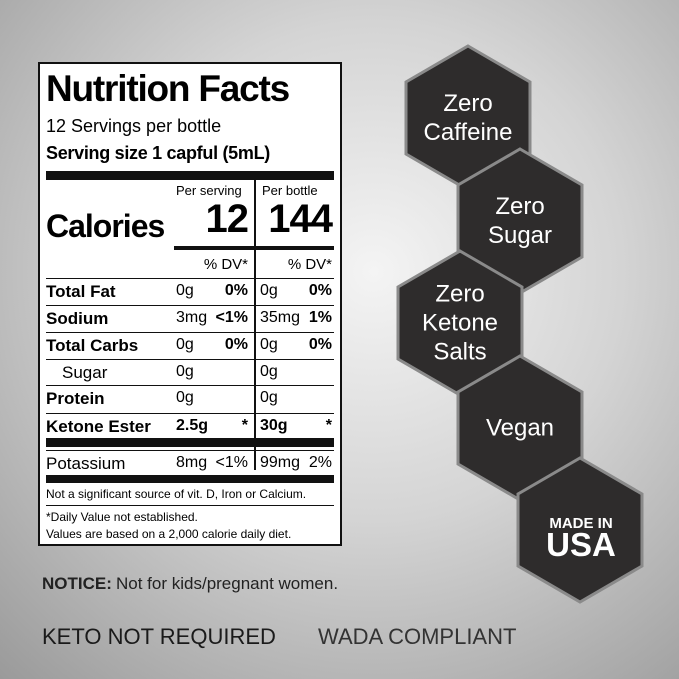 Image resolution: width=679 pixels, height=679 pixels. What do you see at coordinates (192, 317) in the screenshot?
I see `amount: 3mg` at bounding box center [192, 317].